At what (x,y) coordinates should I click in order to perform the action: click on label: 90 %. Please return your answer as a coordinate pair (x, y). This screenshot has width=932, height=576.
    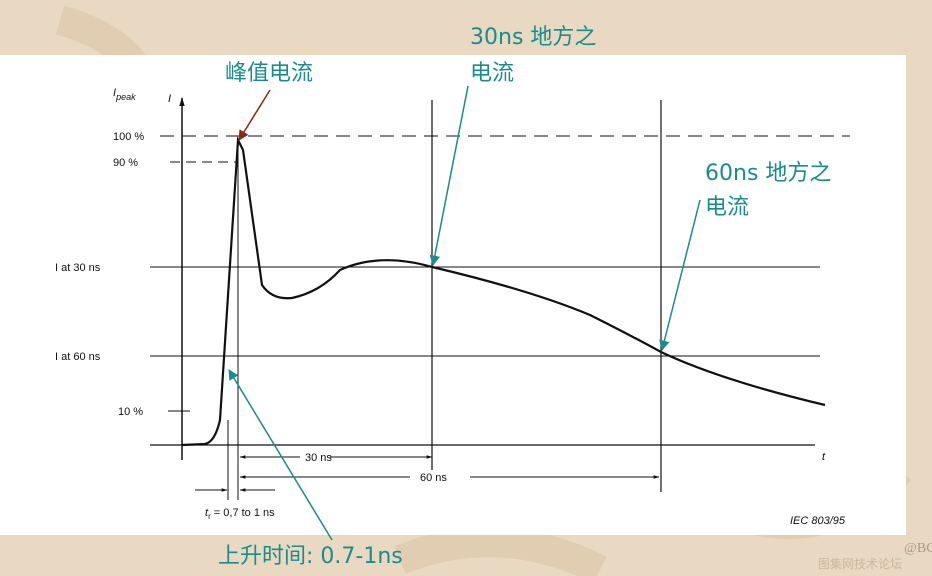
    Looking at the image, I should click on (125, 163).